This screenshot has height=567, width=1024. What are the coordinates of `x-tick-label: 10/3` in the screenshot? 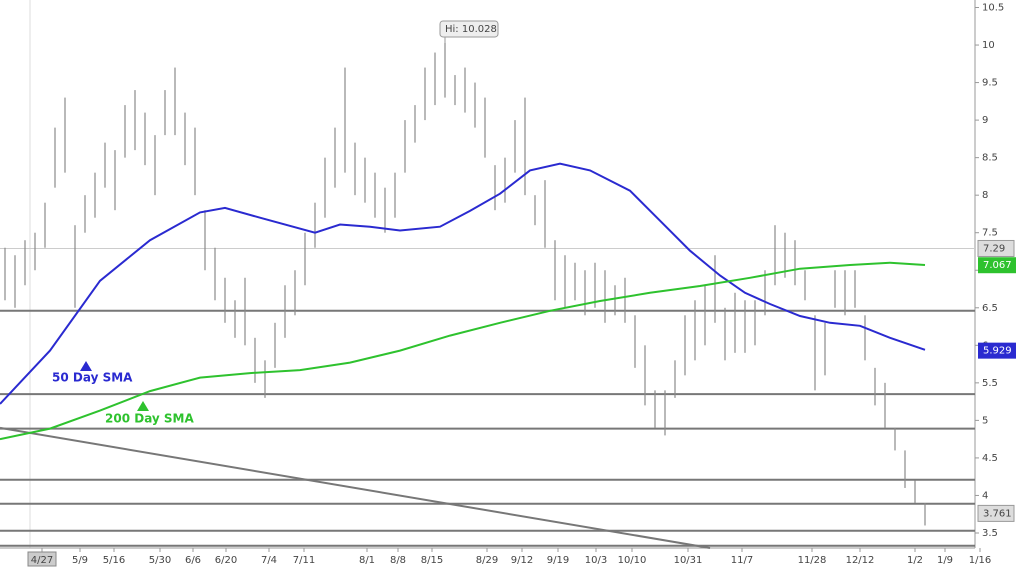 It's located at (596, 560).